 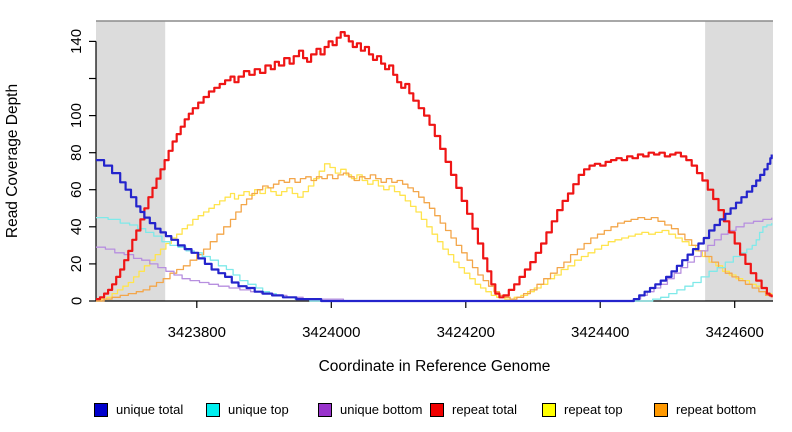 What do you see at coordinates (101, 409) in the screenshot?
I see `legend-swatch-unique-total` at bounding box center [101, 409].